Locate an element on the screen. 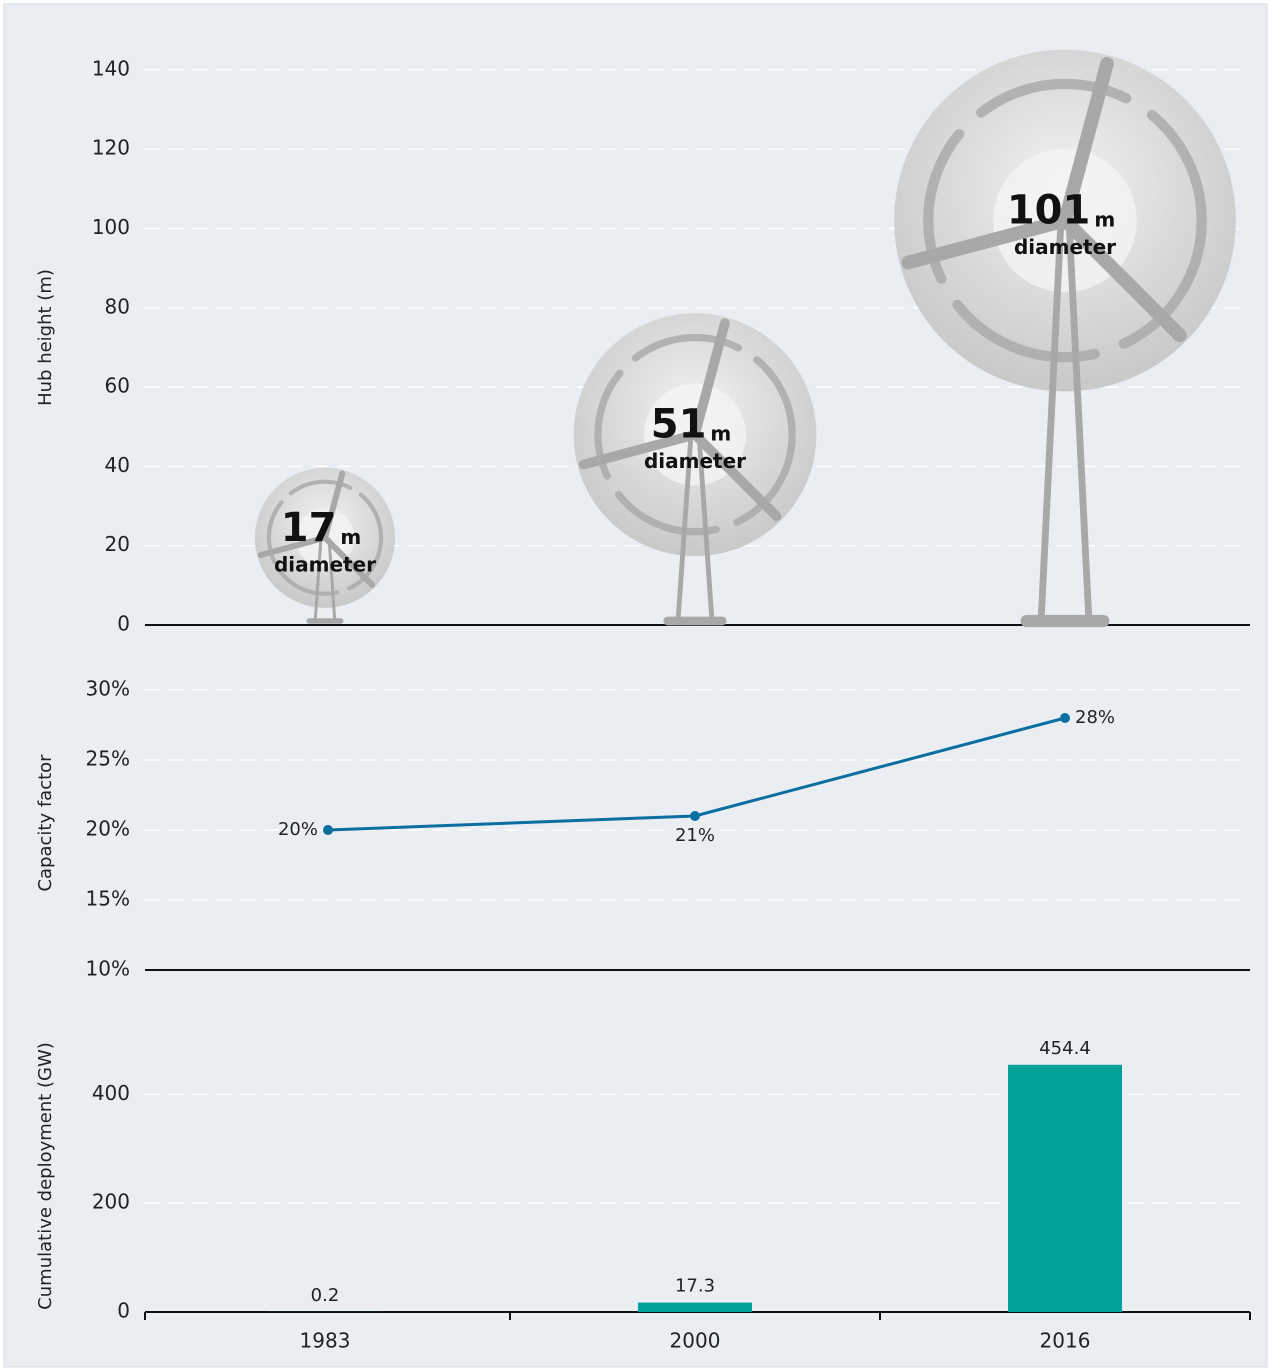  y-tick-label: 30% is located at coordinates (108, 689).